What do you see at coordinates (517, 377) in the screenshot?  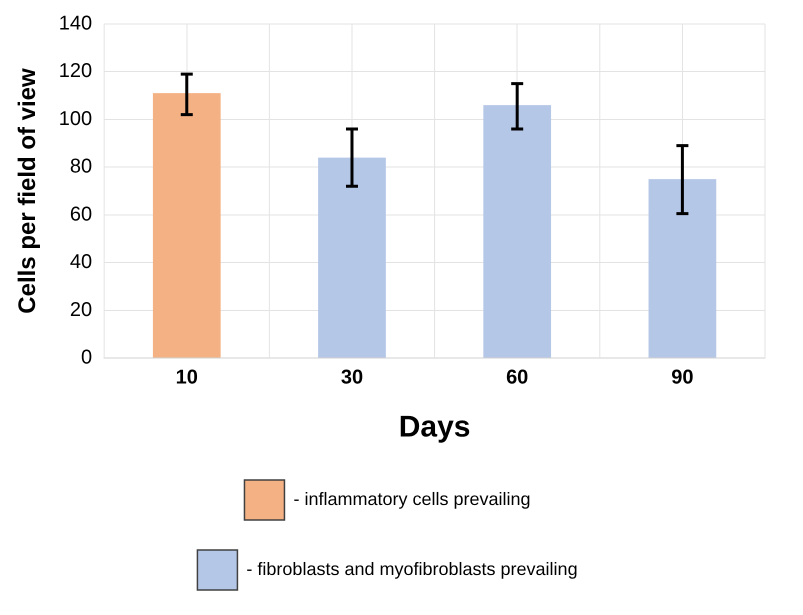 I see `x-tick-label: 60` at bounding box center [517, 377].